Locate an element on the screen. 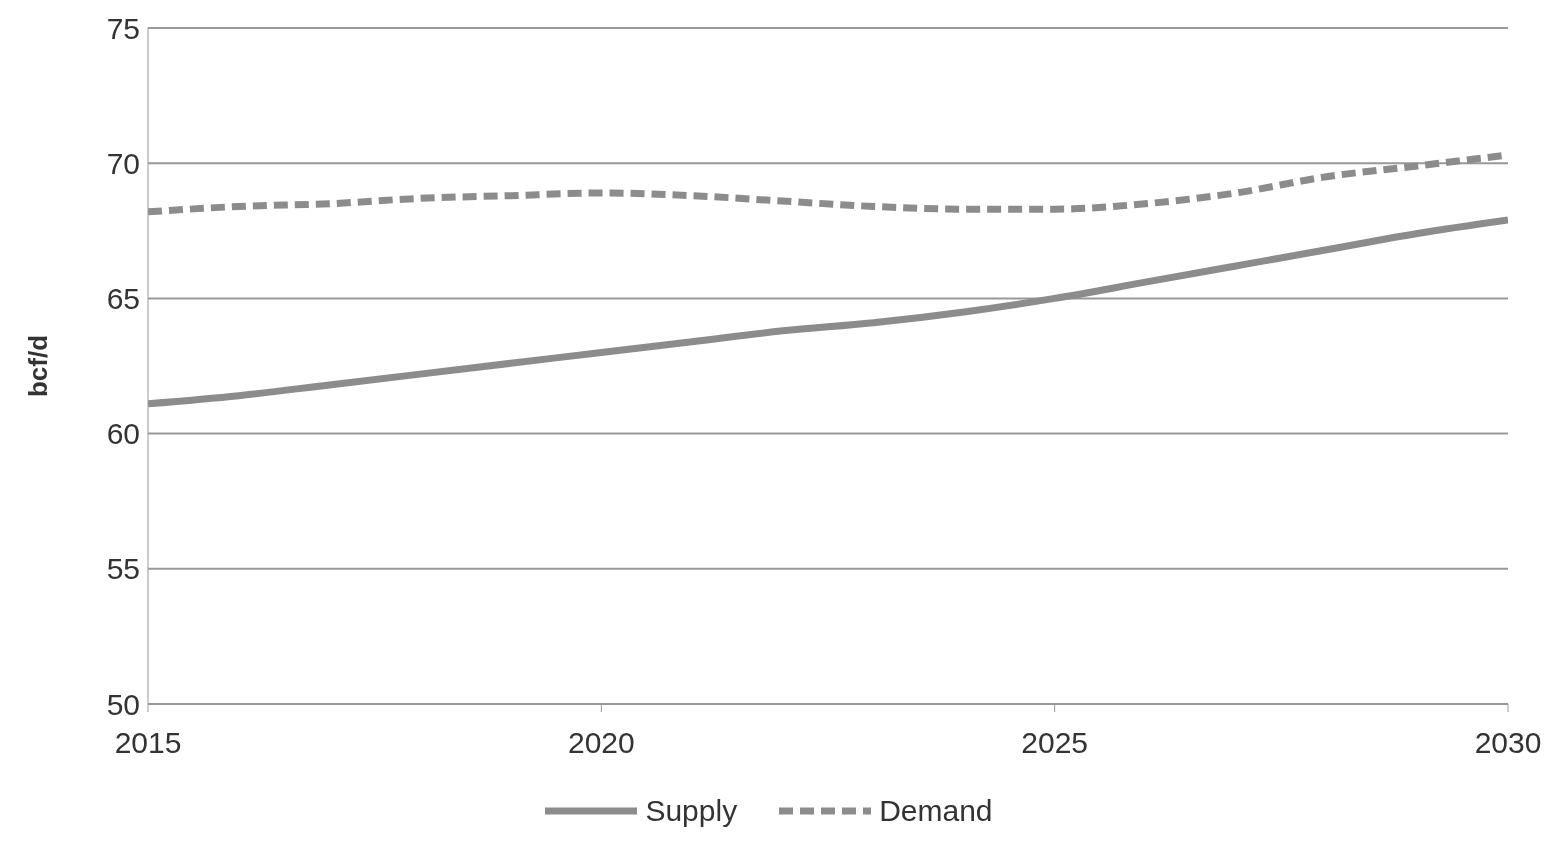 This screenshot has width=1556, height=847. y-tick-label: 55 is located at coordinates (123, 569).